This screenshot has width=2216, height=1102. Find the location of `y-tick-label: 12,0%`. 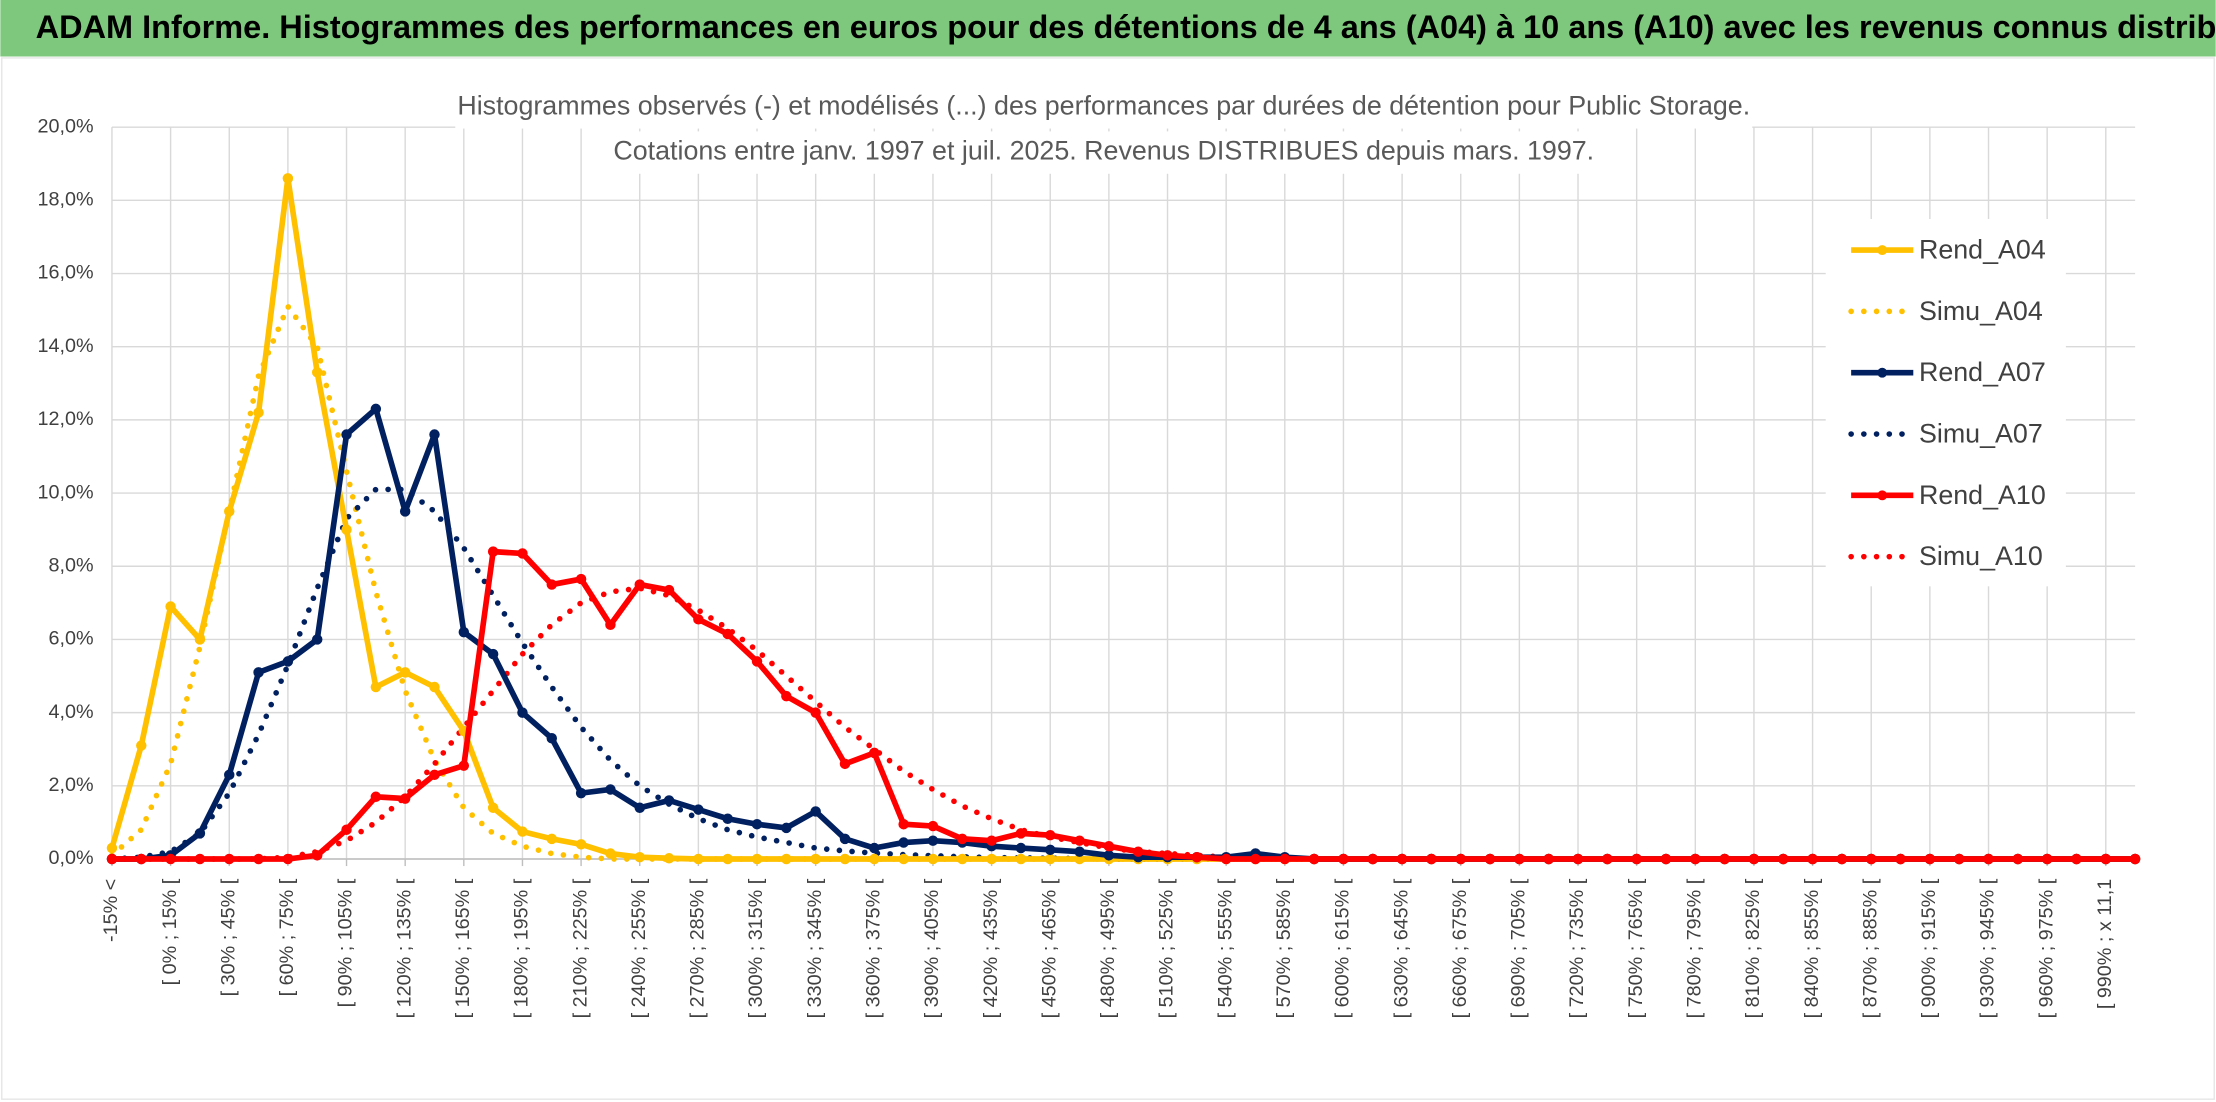

y-tick-label: 12,0% is located at coordinates (66, 419).